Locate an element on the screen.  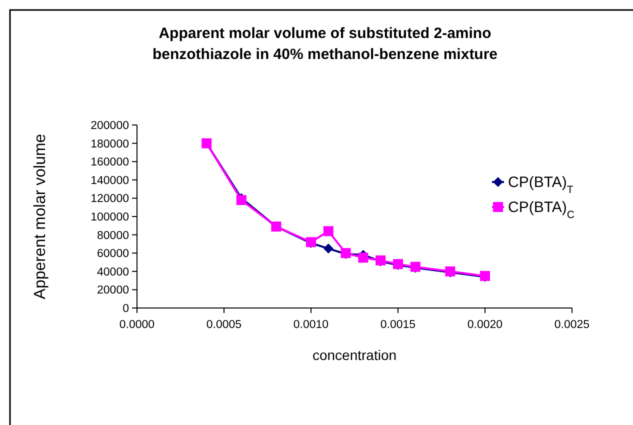
y-tick-label: 60000 is located at coordinates (113, 254).